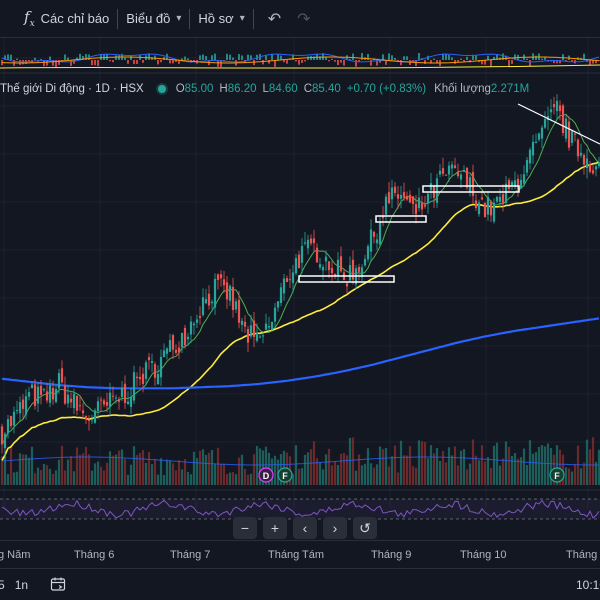 The image size is (600, 600). Describe the element at coordinates (365, 528) in the screenshot. I see `reset-chart-button: ↺` at that location.